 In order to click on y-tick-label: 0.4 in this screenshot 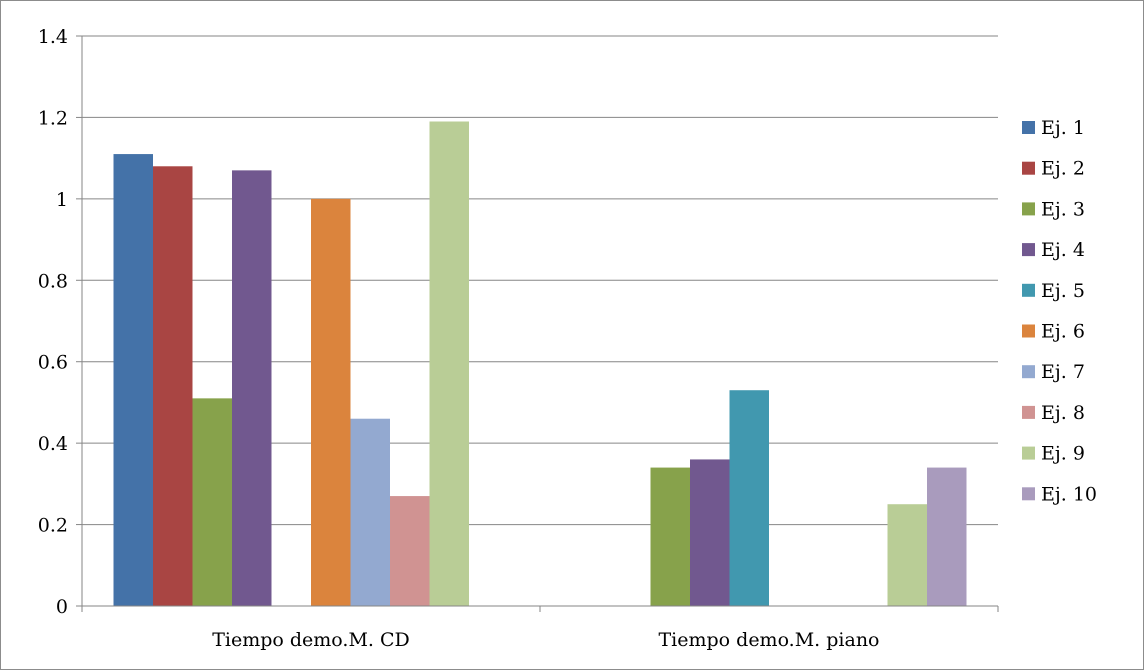, I will do `click(53, 444)`.